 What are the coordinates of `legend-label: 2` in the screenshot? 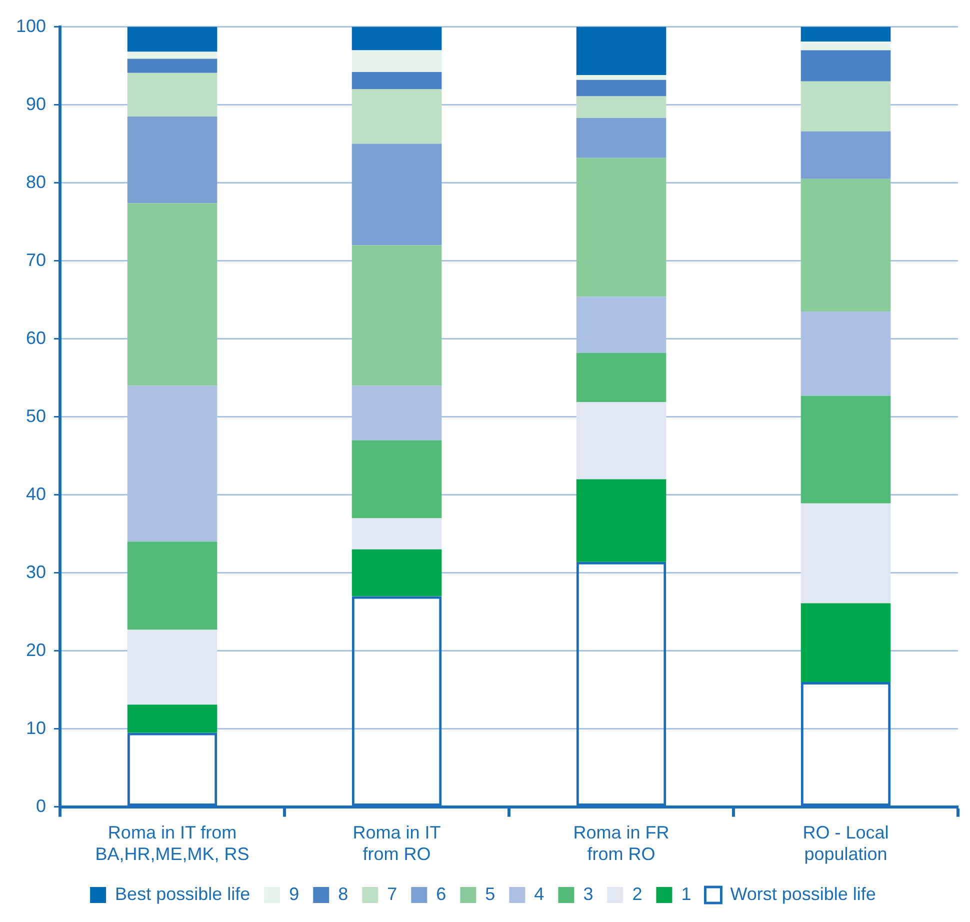 It's located at (637, 894).